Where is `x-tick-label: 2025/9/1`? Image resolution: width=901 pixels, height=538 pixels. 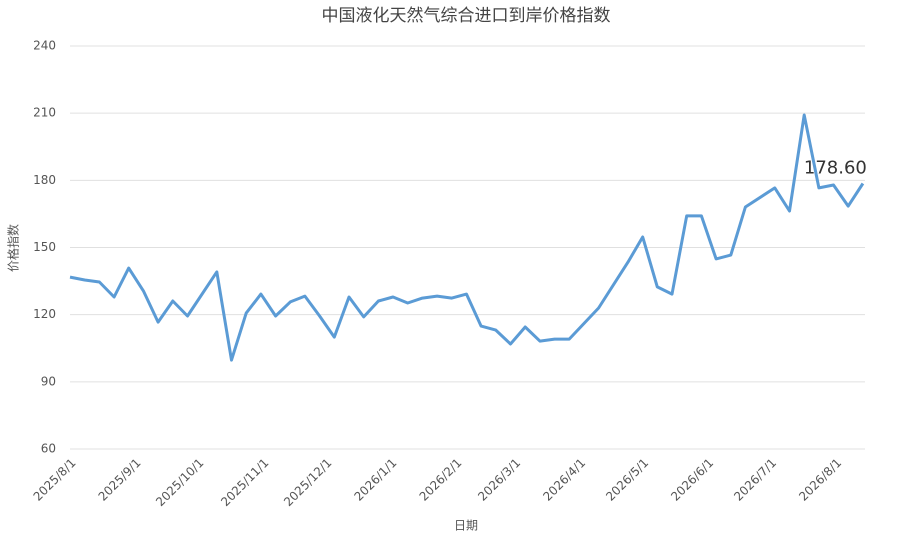
x-tick-label: 2025/9/1 is located at coordinates (120, 480).